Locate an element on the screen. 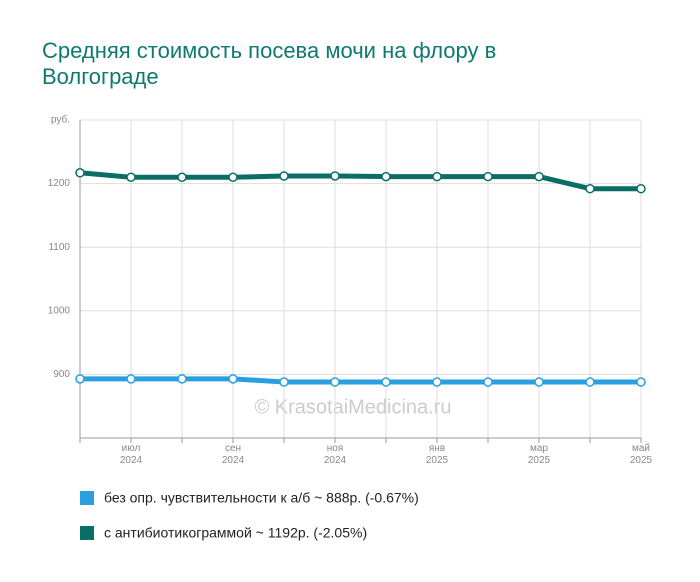 The image size is (700, 582). watermark: © KrasotaiMedicina.ru is located at coordinates (352, 407).